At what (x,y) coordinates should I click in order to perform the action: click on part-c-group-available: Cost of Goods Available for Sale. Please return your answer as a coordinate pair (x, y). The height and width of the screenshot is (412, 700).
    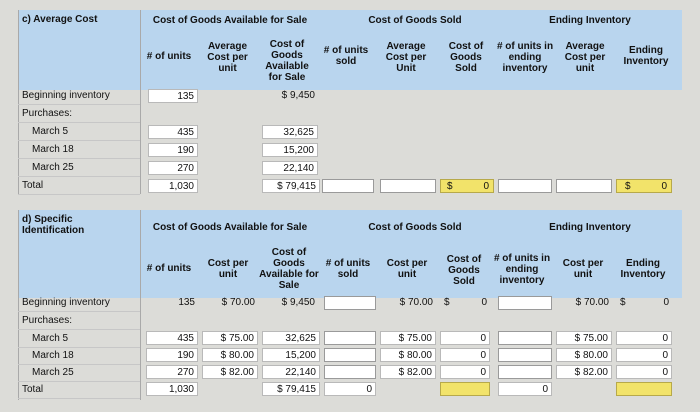
    Looking at the image, I should click on (230, 20).